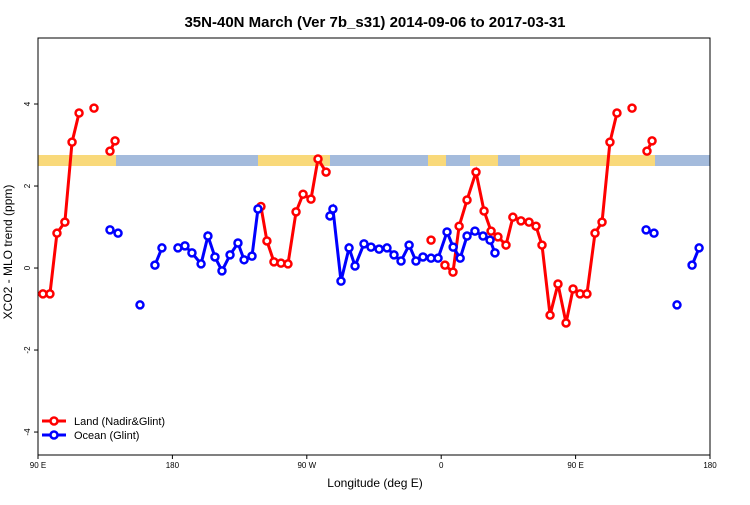 The height and width of the screenshot is (505, 750). I want to click on x-axis-label: Longitude (deg E), so click(374, 483).